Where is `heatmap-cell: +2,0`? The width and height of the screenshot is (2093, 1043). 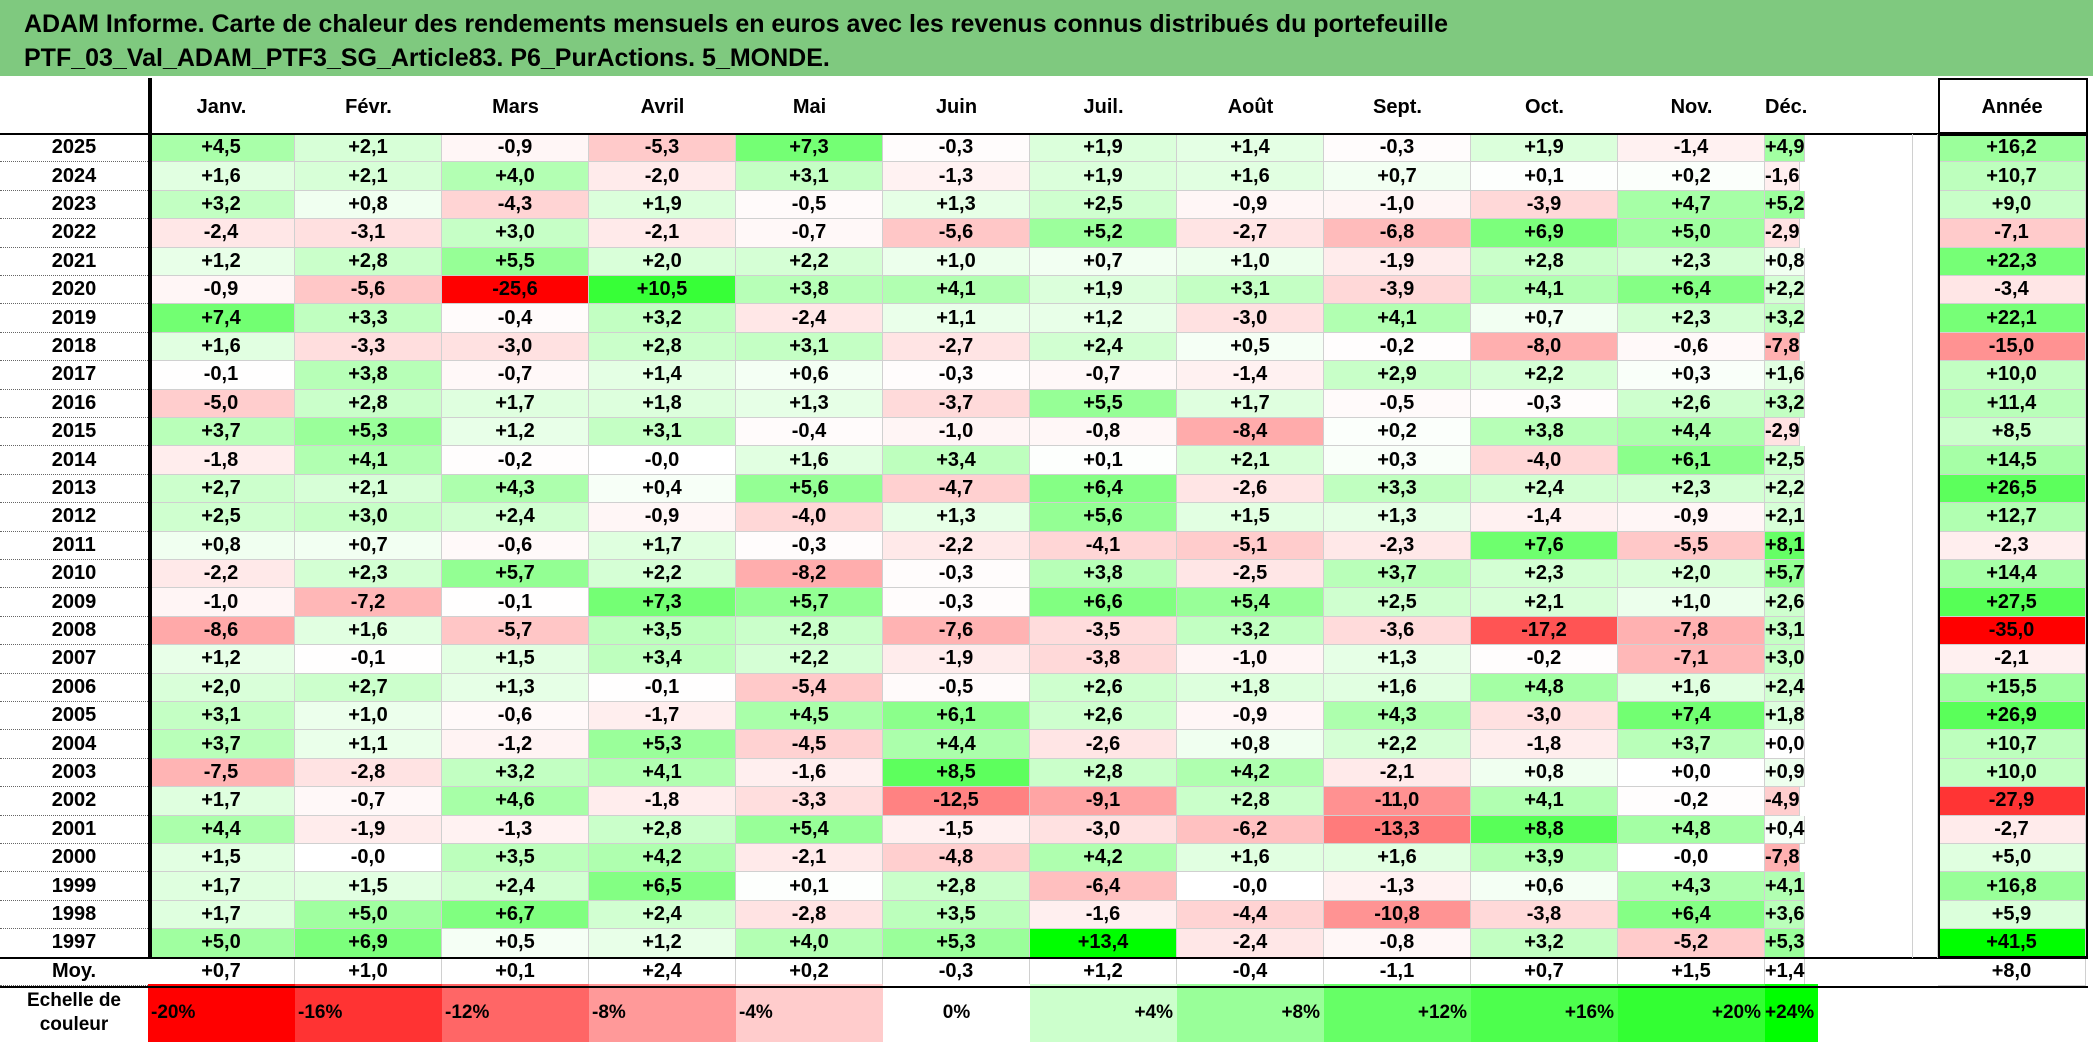 heatmap-cell: +2,0 is located at coordinates (221, 687).